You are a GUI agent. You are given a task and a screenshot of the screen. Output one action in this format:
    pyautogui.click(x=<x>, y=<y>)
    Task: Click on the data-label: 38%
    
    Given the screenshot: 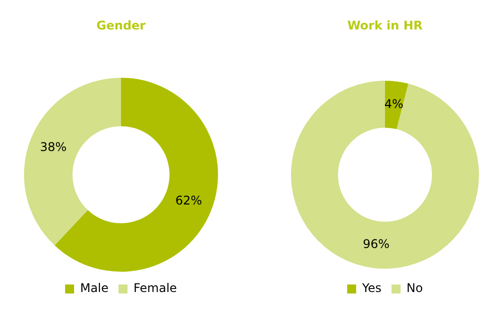 What is the action you would take?
    pyautogui.click(x=53, y=147)
    